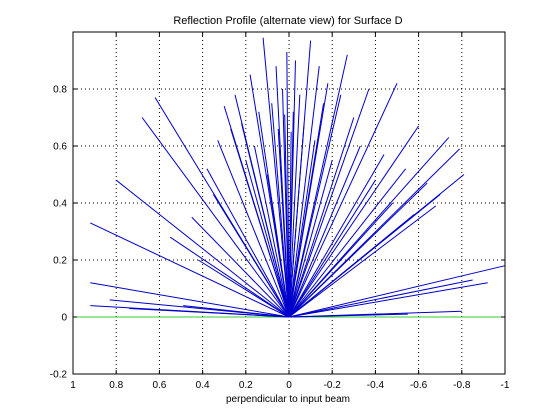 The width and height of the screenshot is (560, 420). What do you see at coordinates (116, 385) in the screenshot?
I see `x-tick-label: 0.8` at bounding box center [116, 385].